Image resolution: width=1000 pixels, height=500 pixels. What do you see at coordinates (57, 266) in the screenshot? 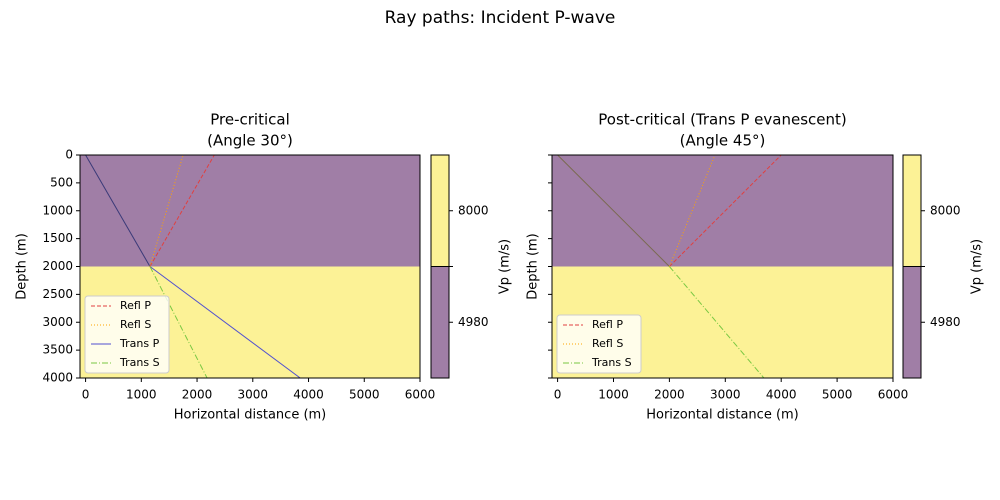
I see `y-tick-label: 2000` at bounding box center [57, 266].